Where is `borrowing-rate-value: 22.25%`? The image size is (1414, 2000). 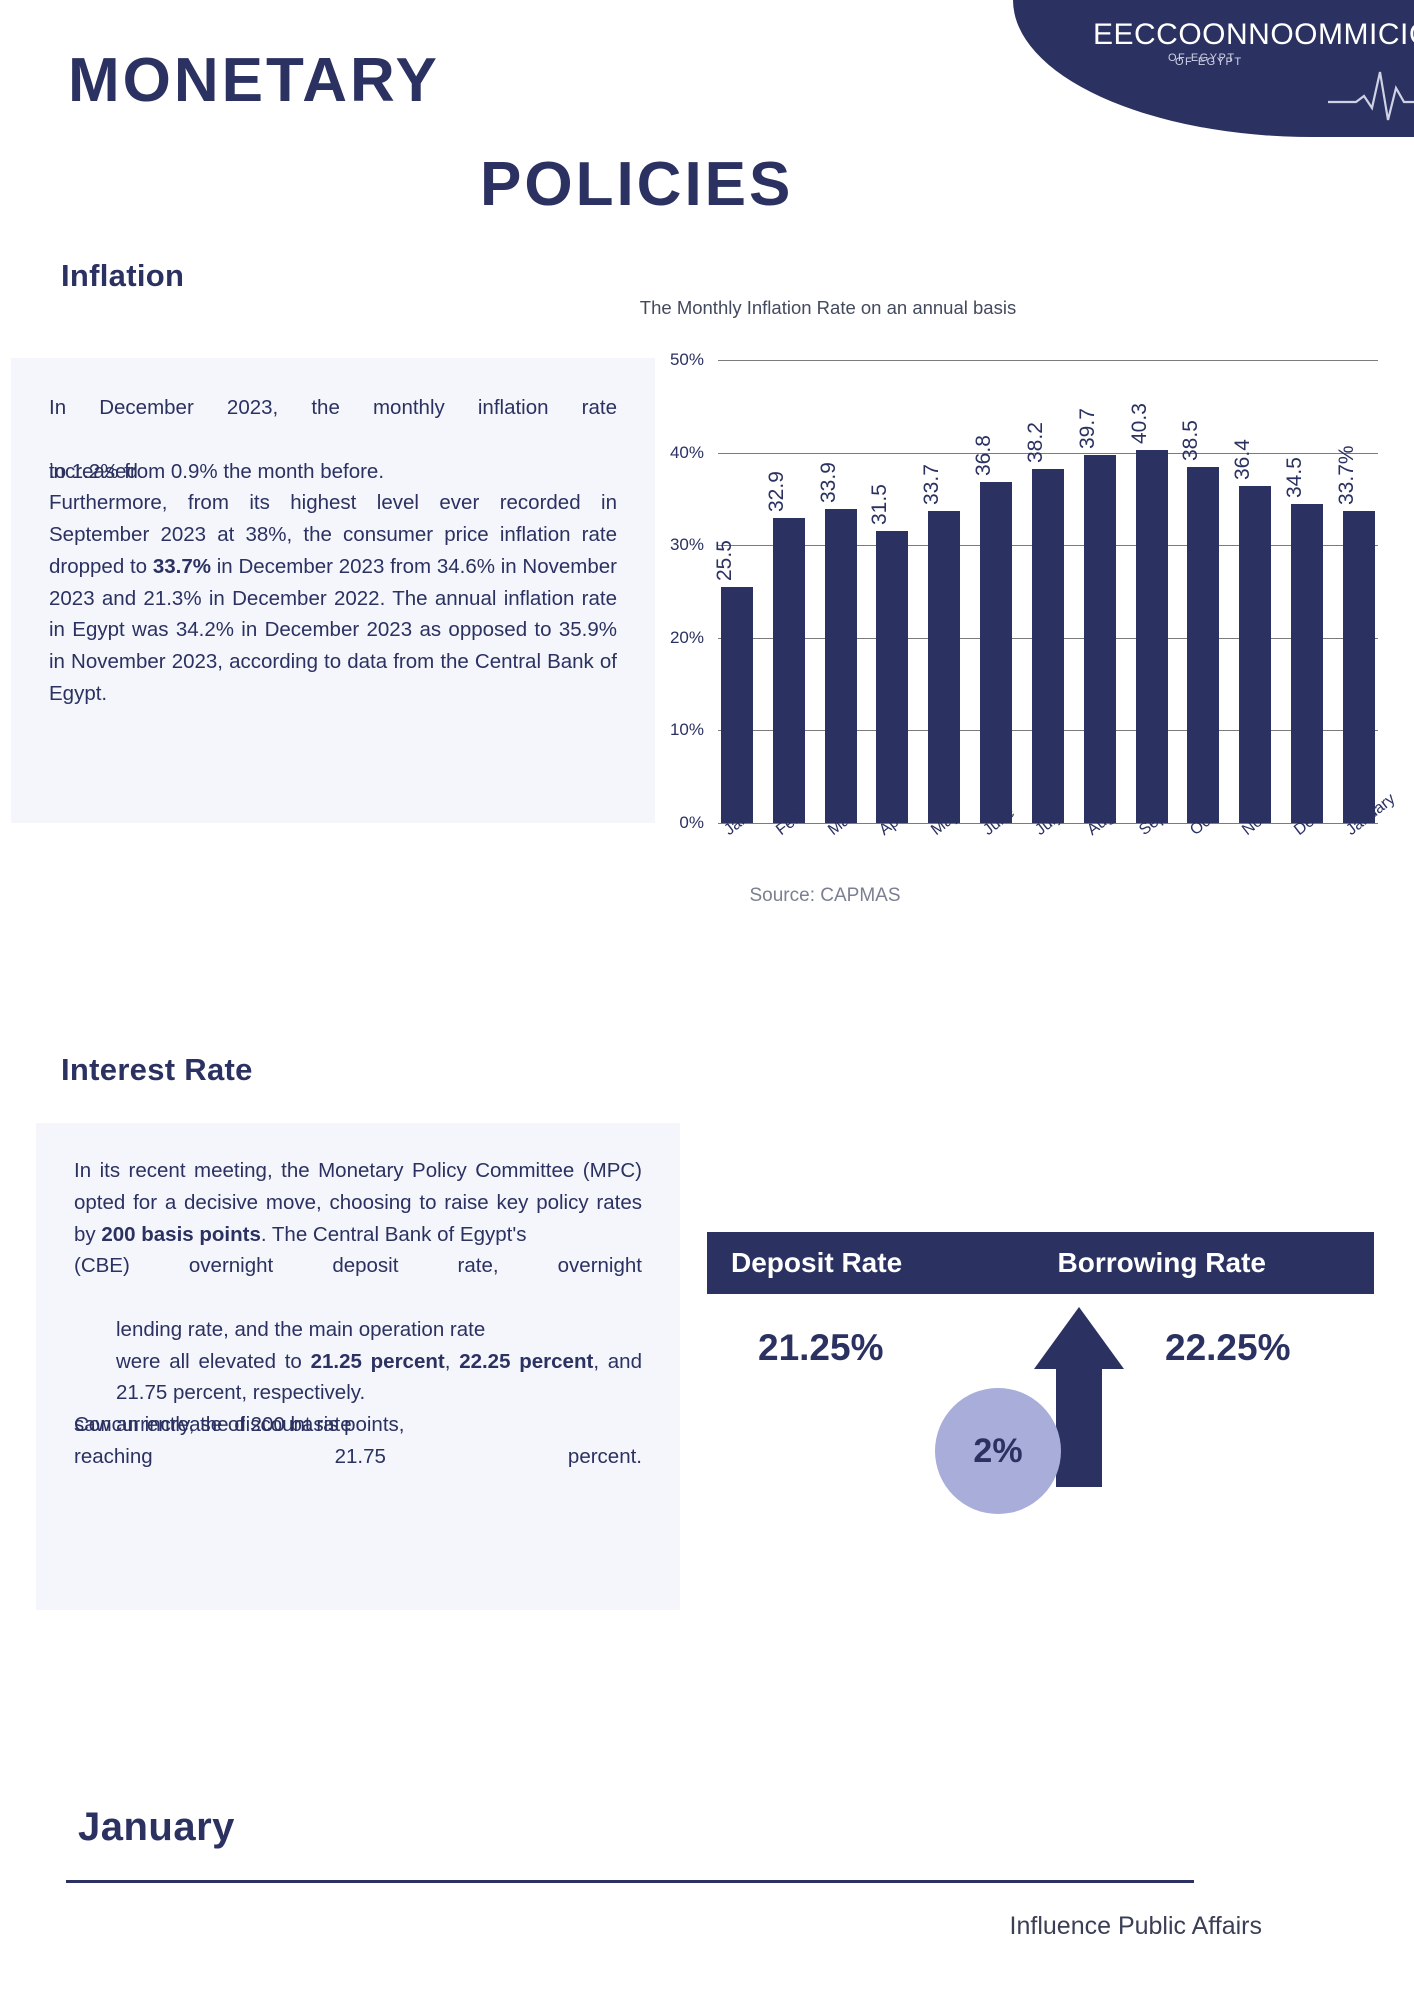
borrowing-rate-value: 22.25% is located at coordinates (1228, 1347).